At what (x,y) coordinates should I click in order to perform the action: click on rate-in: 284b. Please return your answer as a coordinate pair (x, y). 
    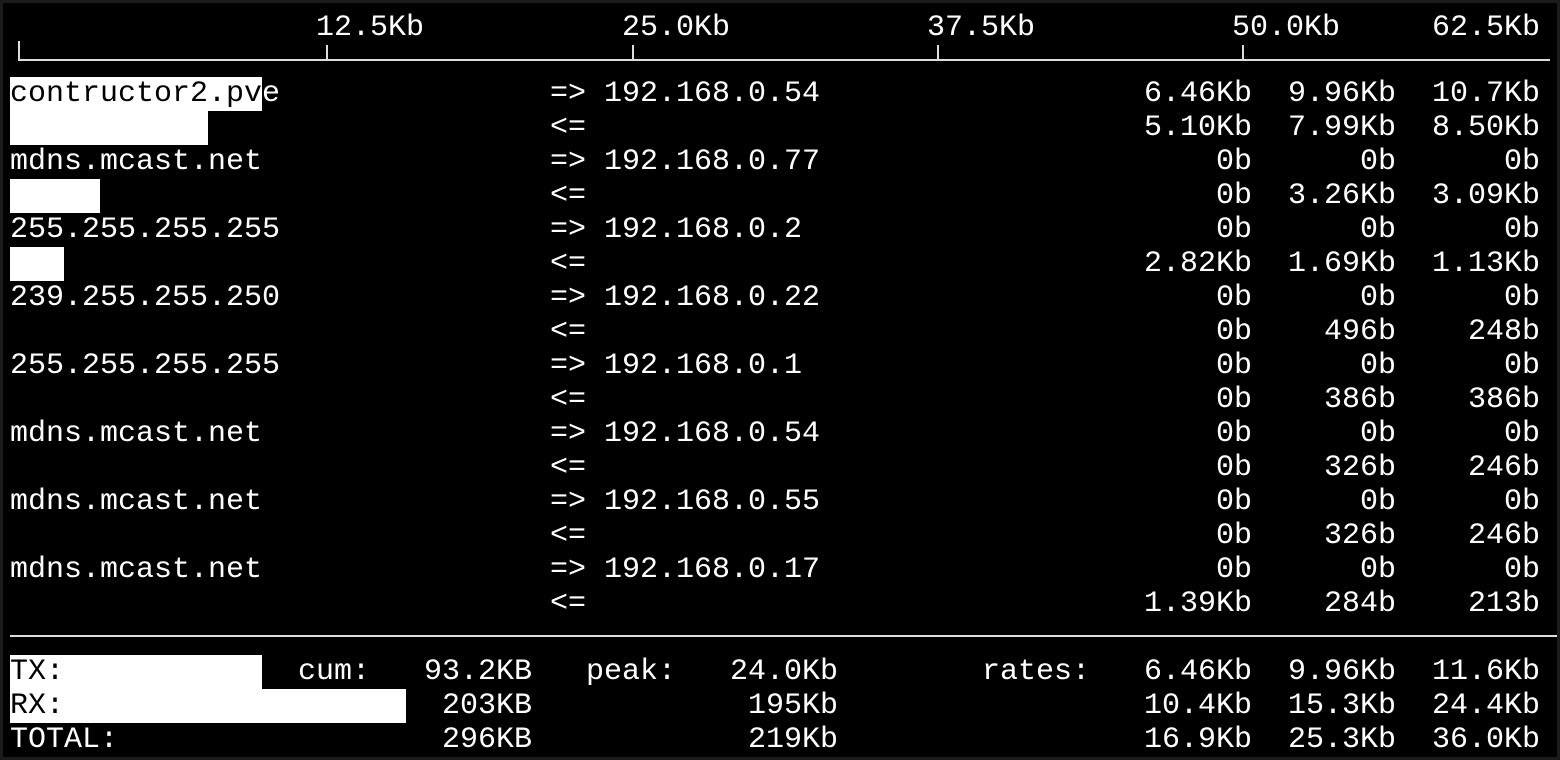
    Looking at the image, I should click on (1359, 604).